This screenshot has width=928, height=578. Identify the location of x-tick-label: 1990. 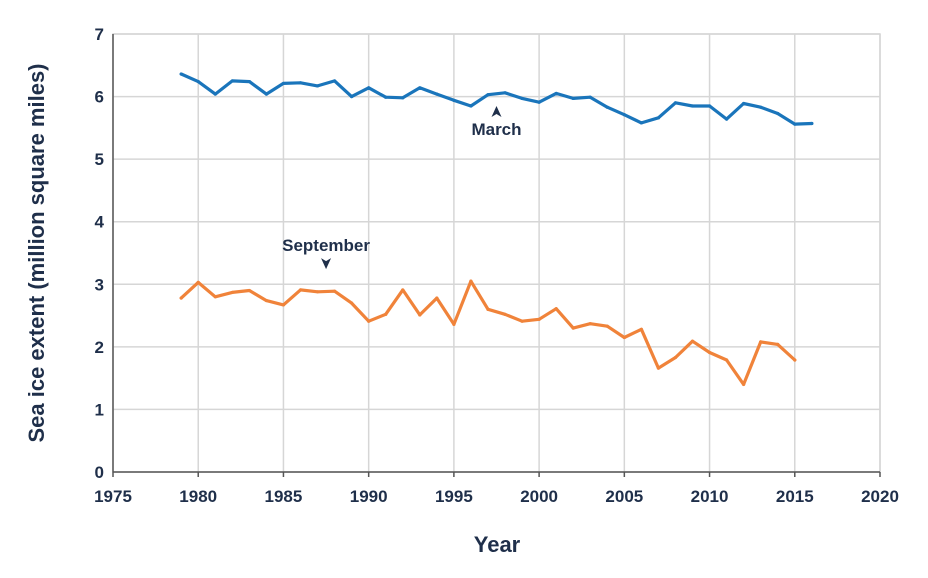
(369, 496).